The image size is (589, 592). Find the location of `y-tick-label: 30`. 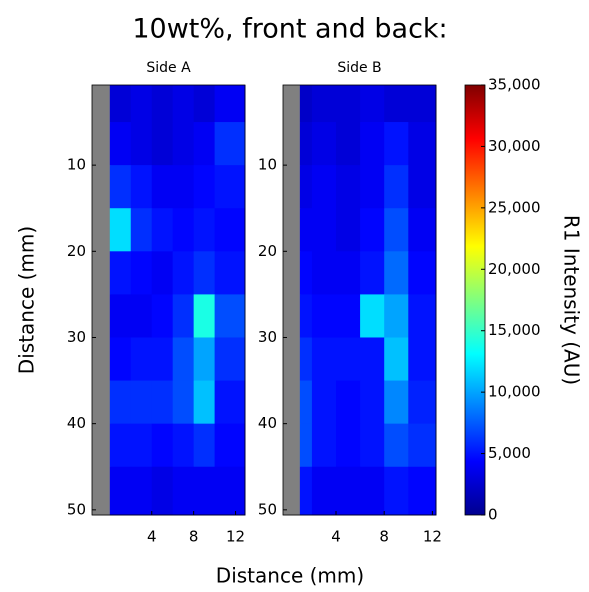

y-tick-label: 30 is located at coordinates (267, 337).